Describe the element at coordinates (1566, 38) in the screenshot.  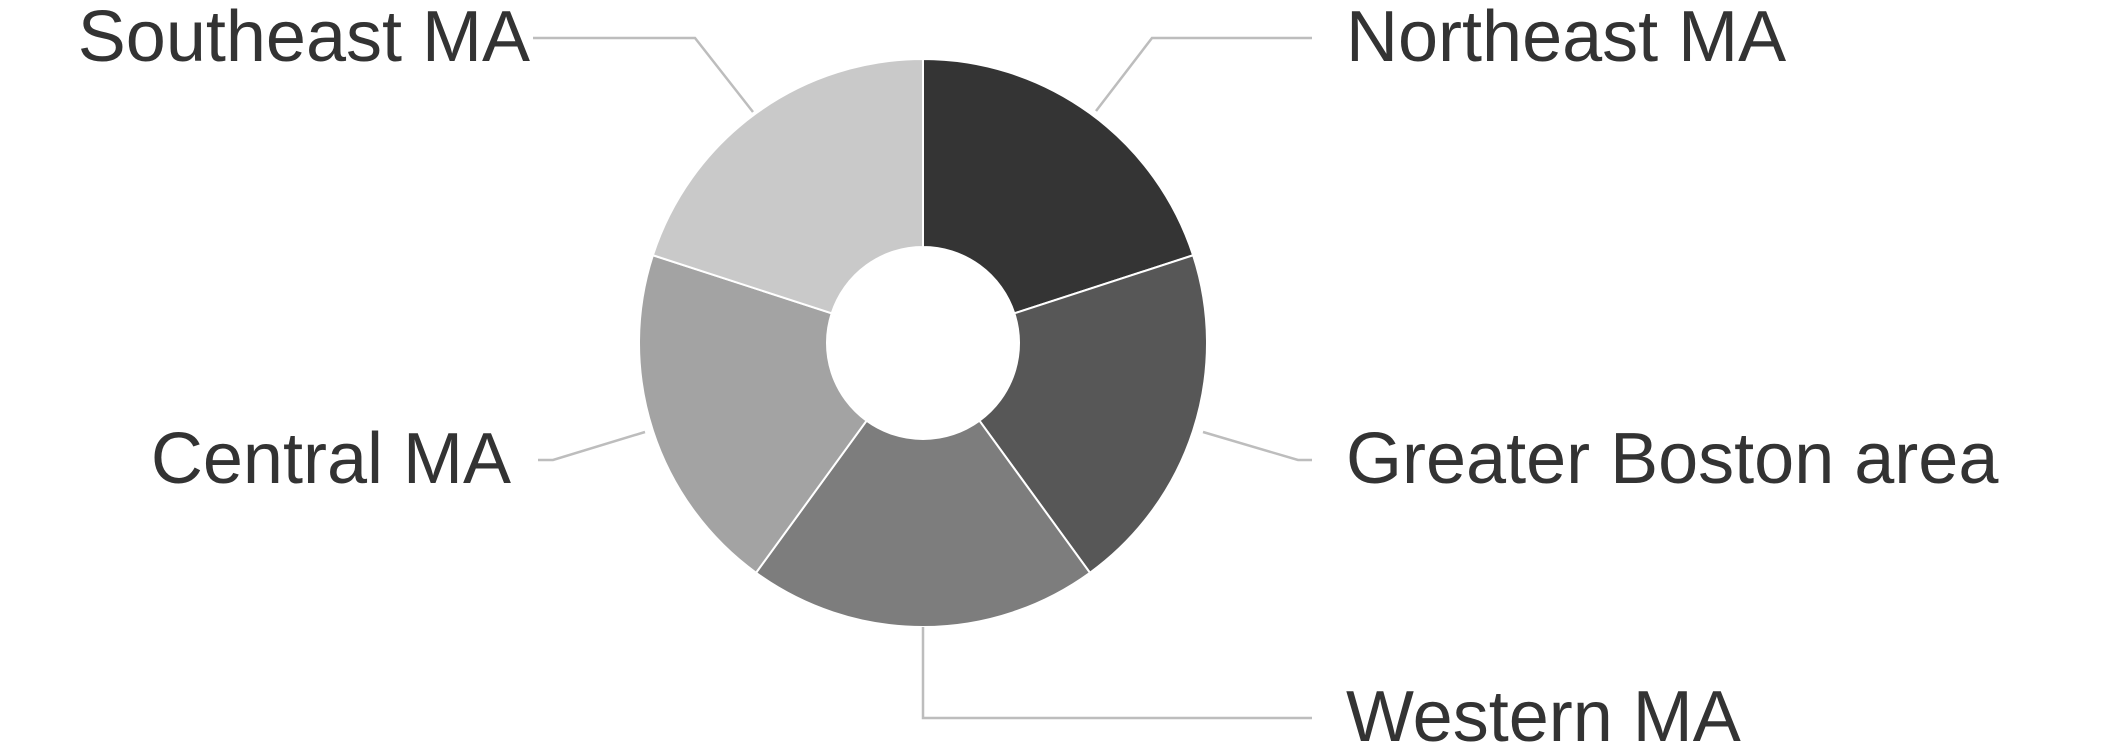
I see `slice-label-northeast-ma: Northeast MA` at that location.